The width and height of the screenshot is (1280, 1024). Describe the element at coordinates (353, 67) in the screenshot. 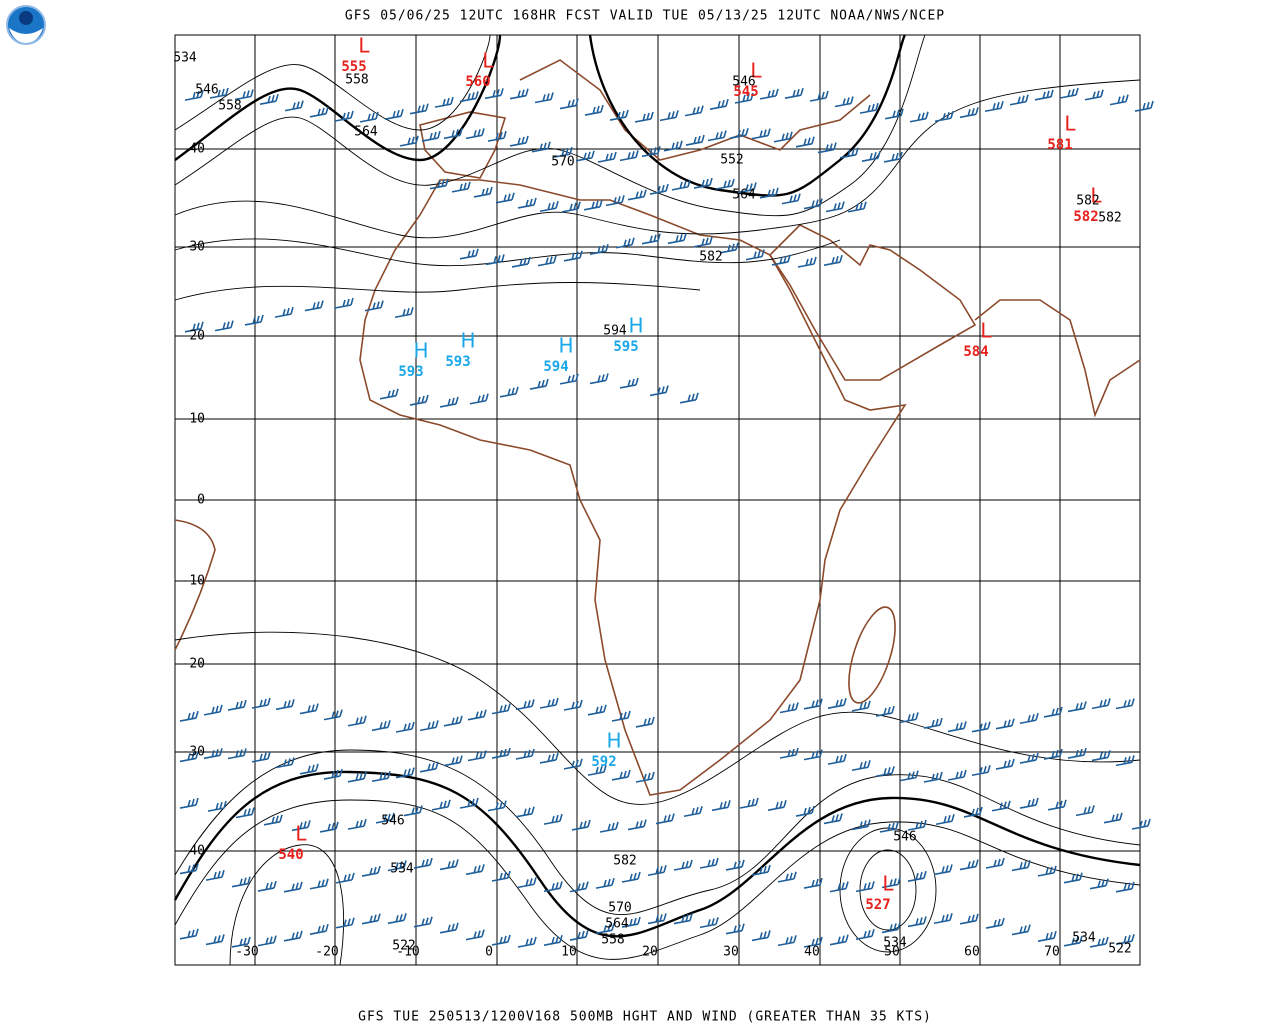

I see `low-value: 555` at that location.